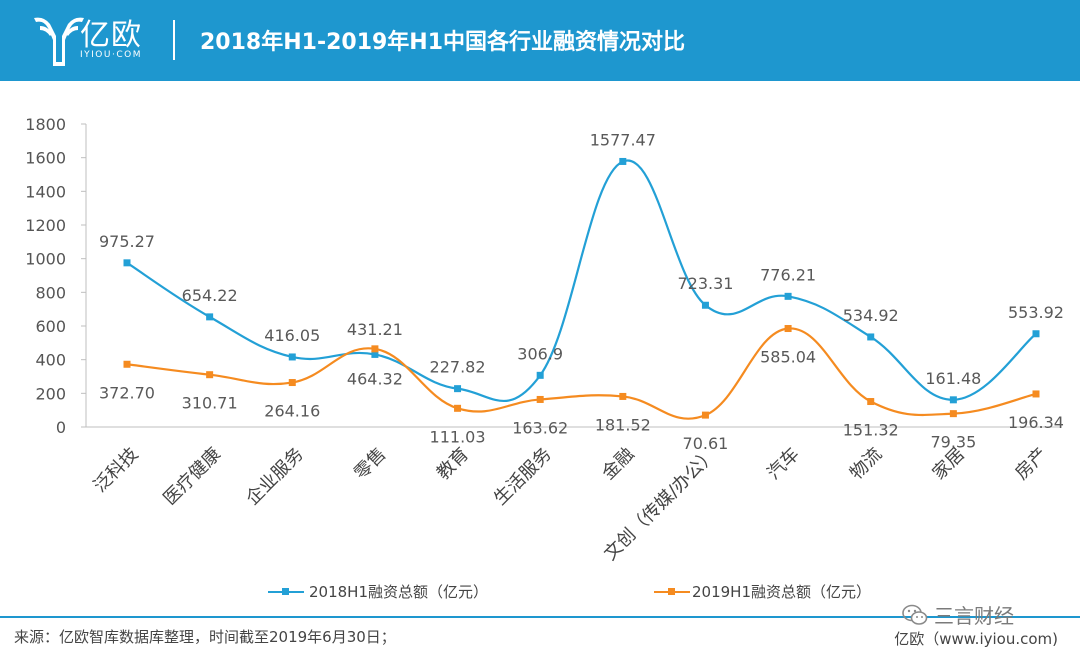 The image size is (1080, 664). Describe the element at coordinates (458, 367) in the screenshot. I see `data-label-2018: 227.82` at that location.